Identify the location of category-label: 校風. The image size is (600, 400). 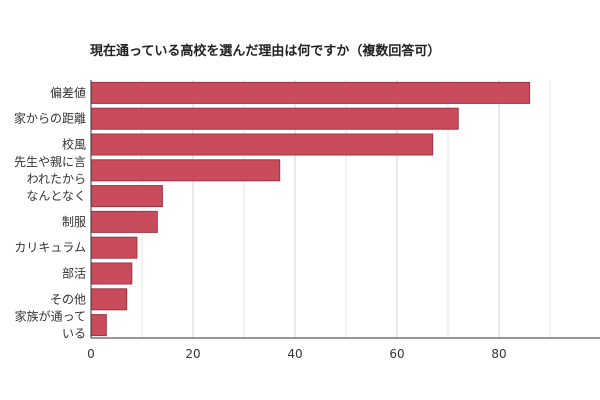
(74, 144).